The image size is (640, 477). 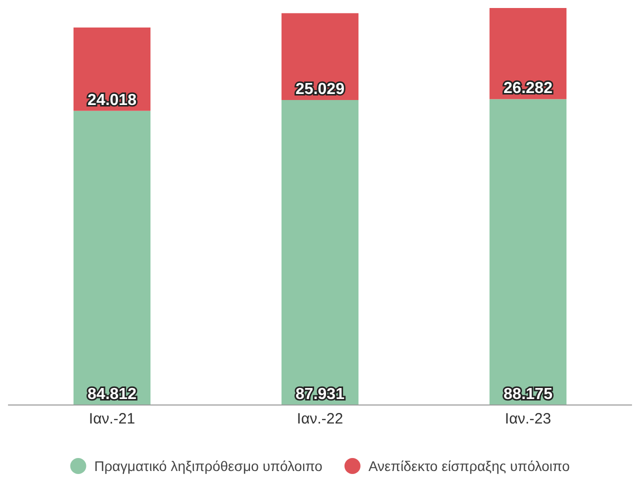 I want to click on legend-label: Πραγματικό ληξιπρόθεσμο υπόλοιπο, so click(x=208, y=466).